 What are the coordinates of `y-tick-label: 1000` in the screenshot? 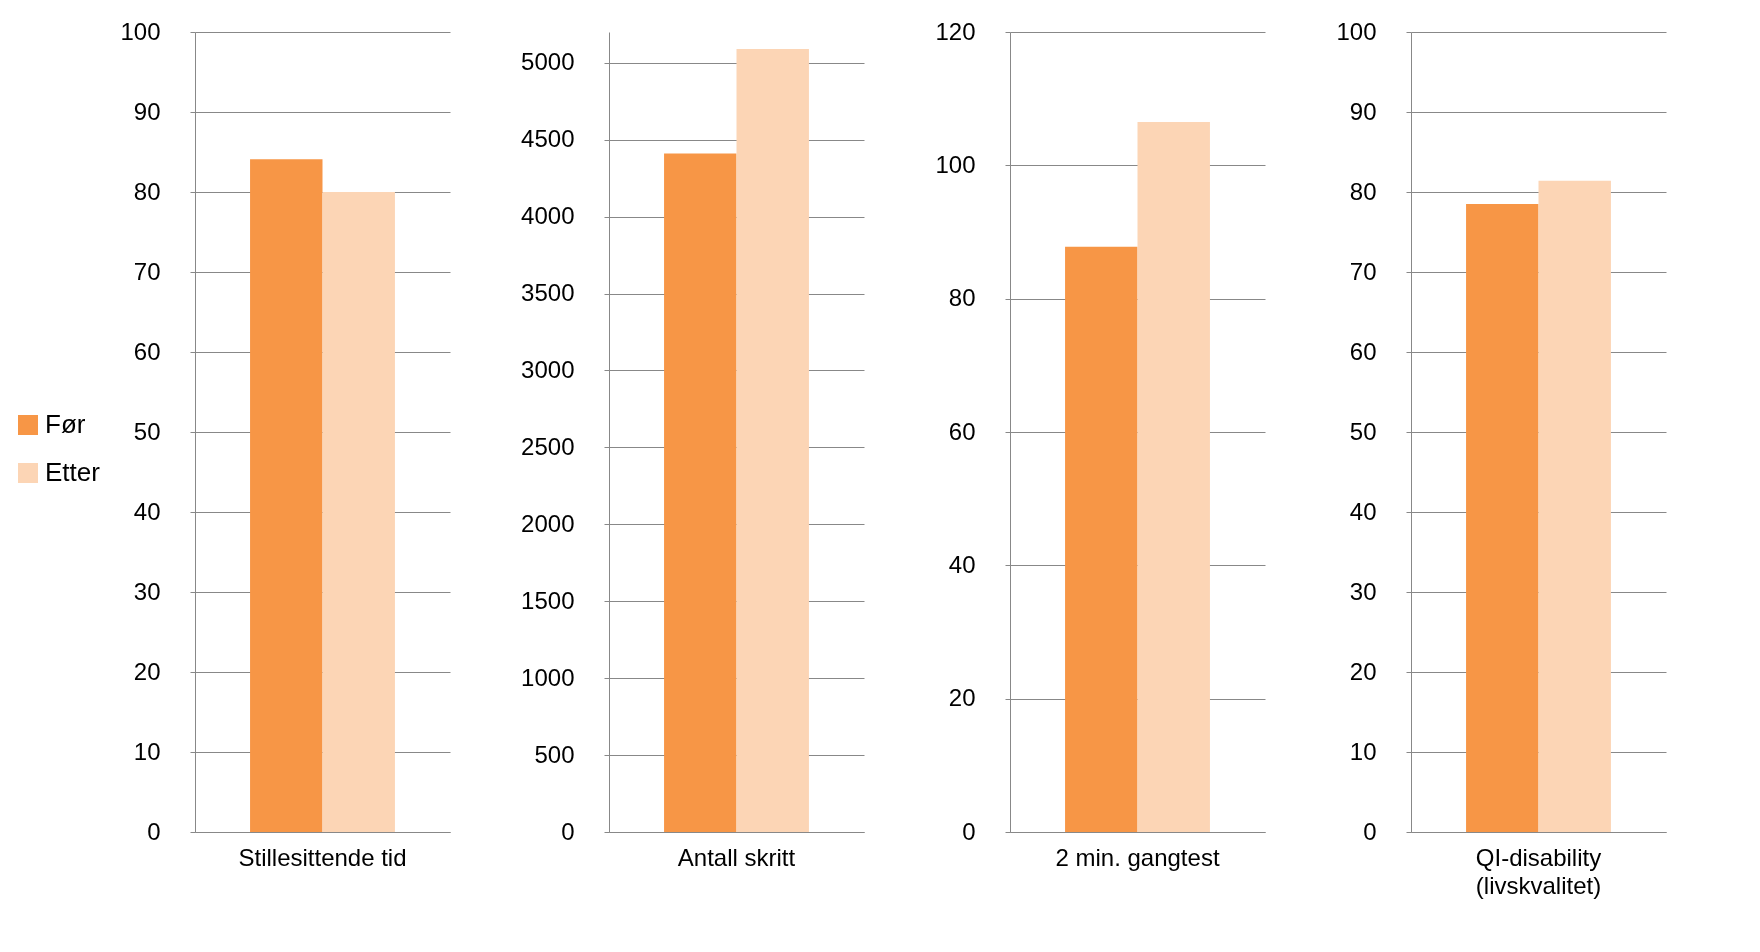 It's located at (548, 677).